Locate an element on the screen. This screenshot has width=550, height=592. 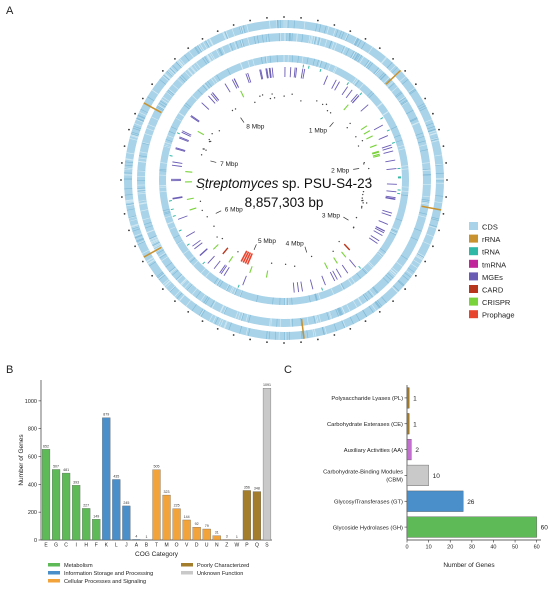
card-feature is located at coordinates (225, 251).